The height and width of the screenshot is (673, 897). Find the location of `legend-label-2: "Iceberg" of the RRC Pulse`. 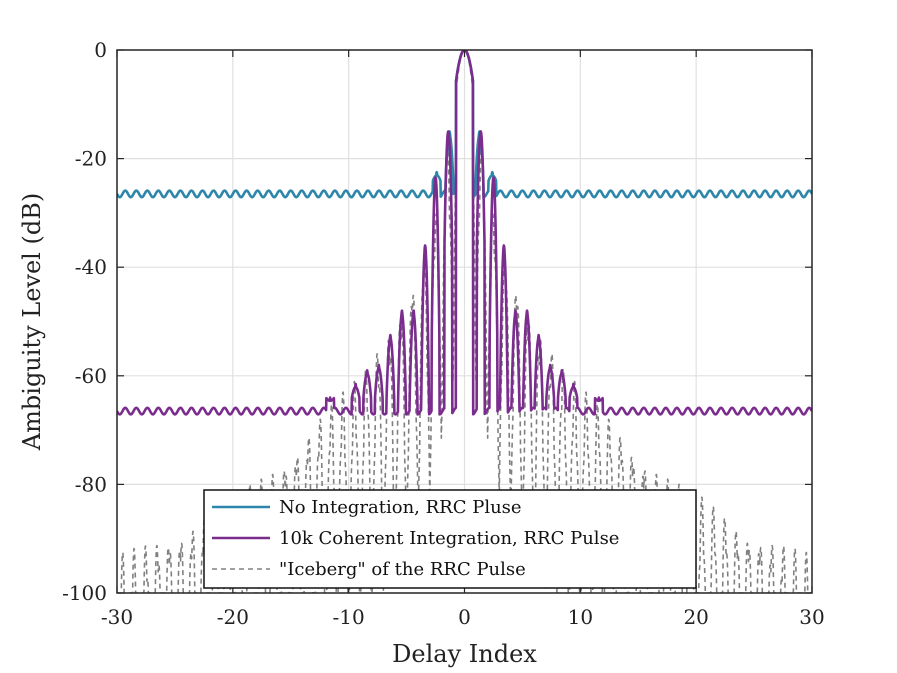

legend-label-2: "Iceberg" of the RRC Pulse is located at coordinates (402, 569).